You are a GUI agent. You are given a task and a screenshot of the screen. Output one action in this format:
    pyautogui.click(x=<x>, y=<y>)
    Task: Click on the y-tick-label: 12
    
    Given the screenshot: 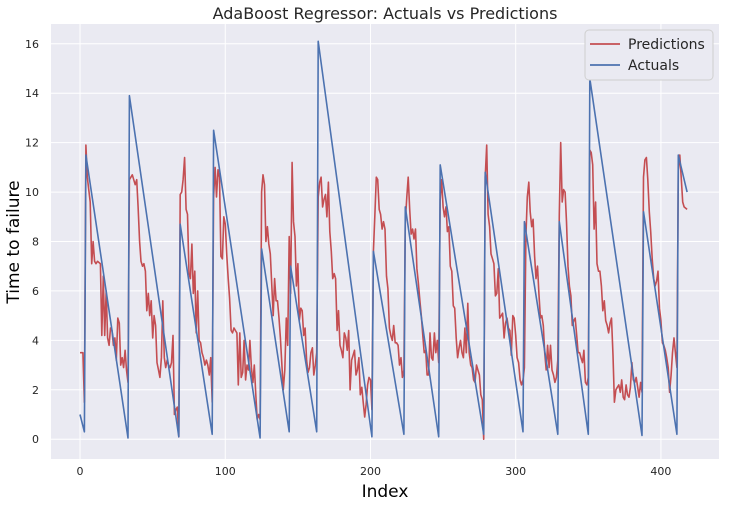 What is the action you would take?
    pyautogui.click(x=32, y=143)
    